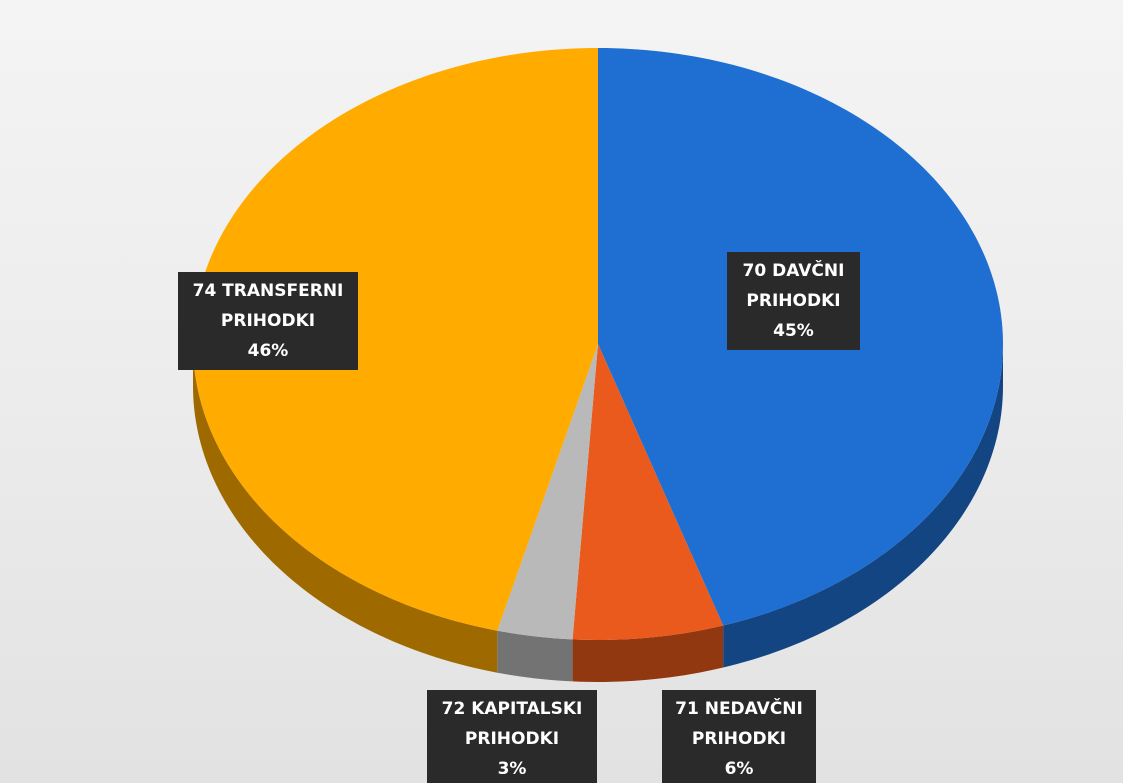 The height and width of the screenshot is (783, 1123). Describe the element at coordinates (793, 286) in the screenshot. I see `label-category: 70 DAVČNI PRIHODKI` at that location.